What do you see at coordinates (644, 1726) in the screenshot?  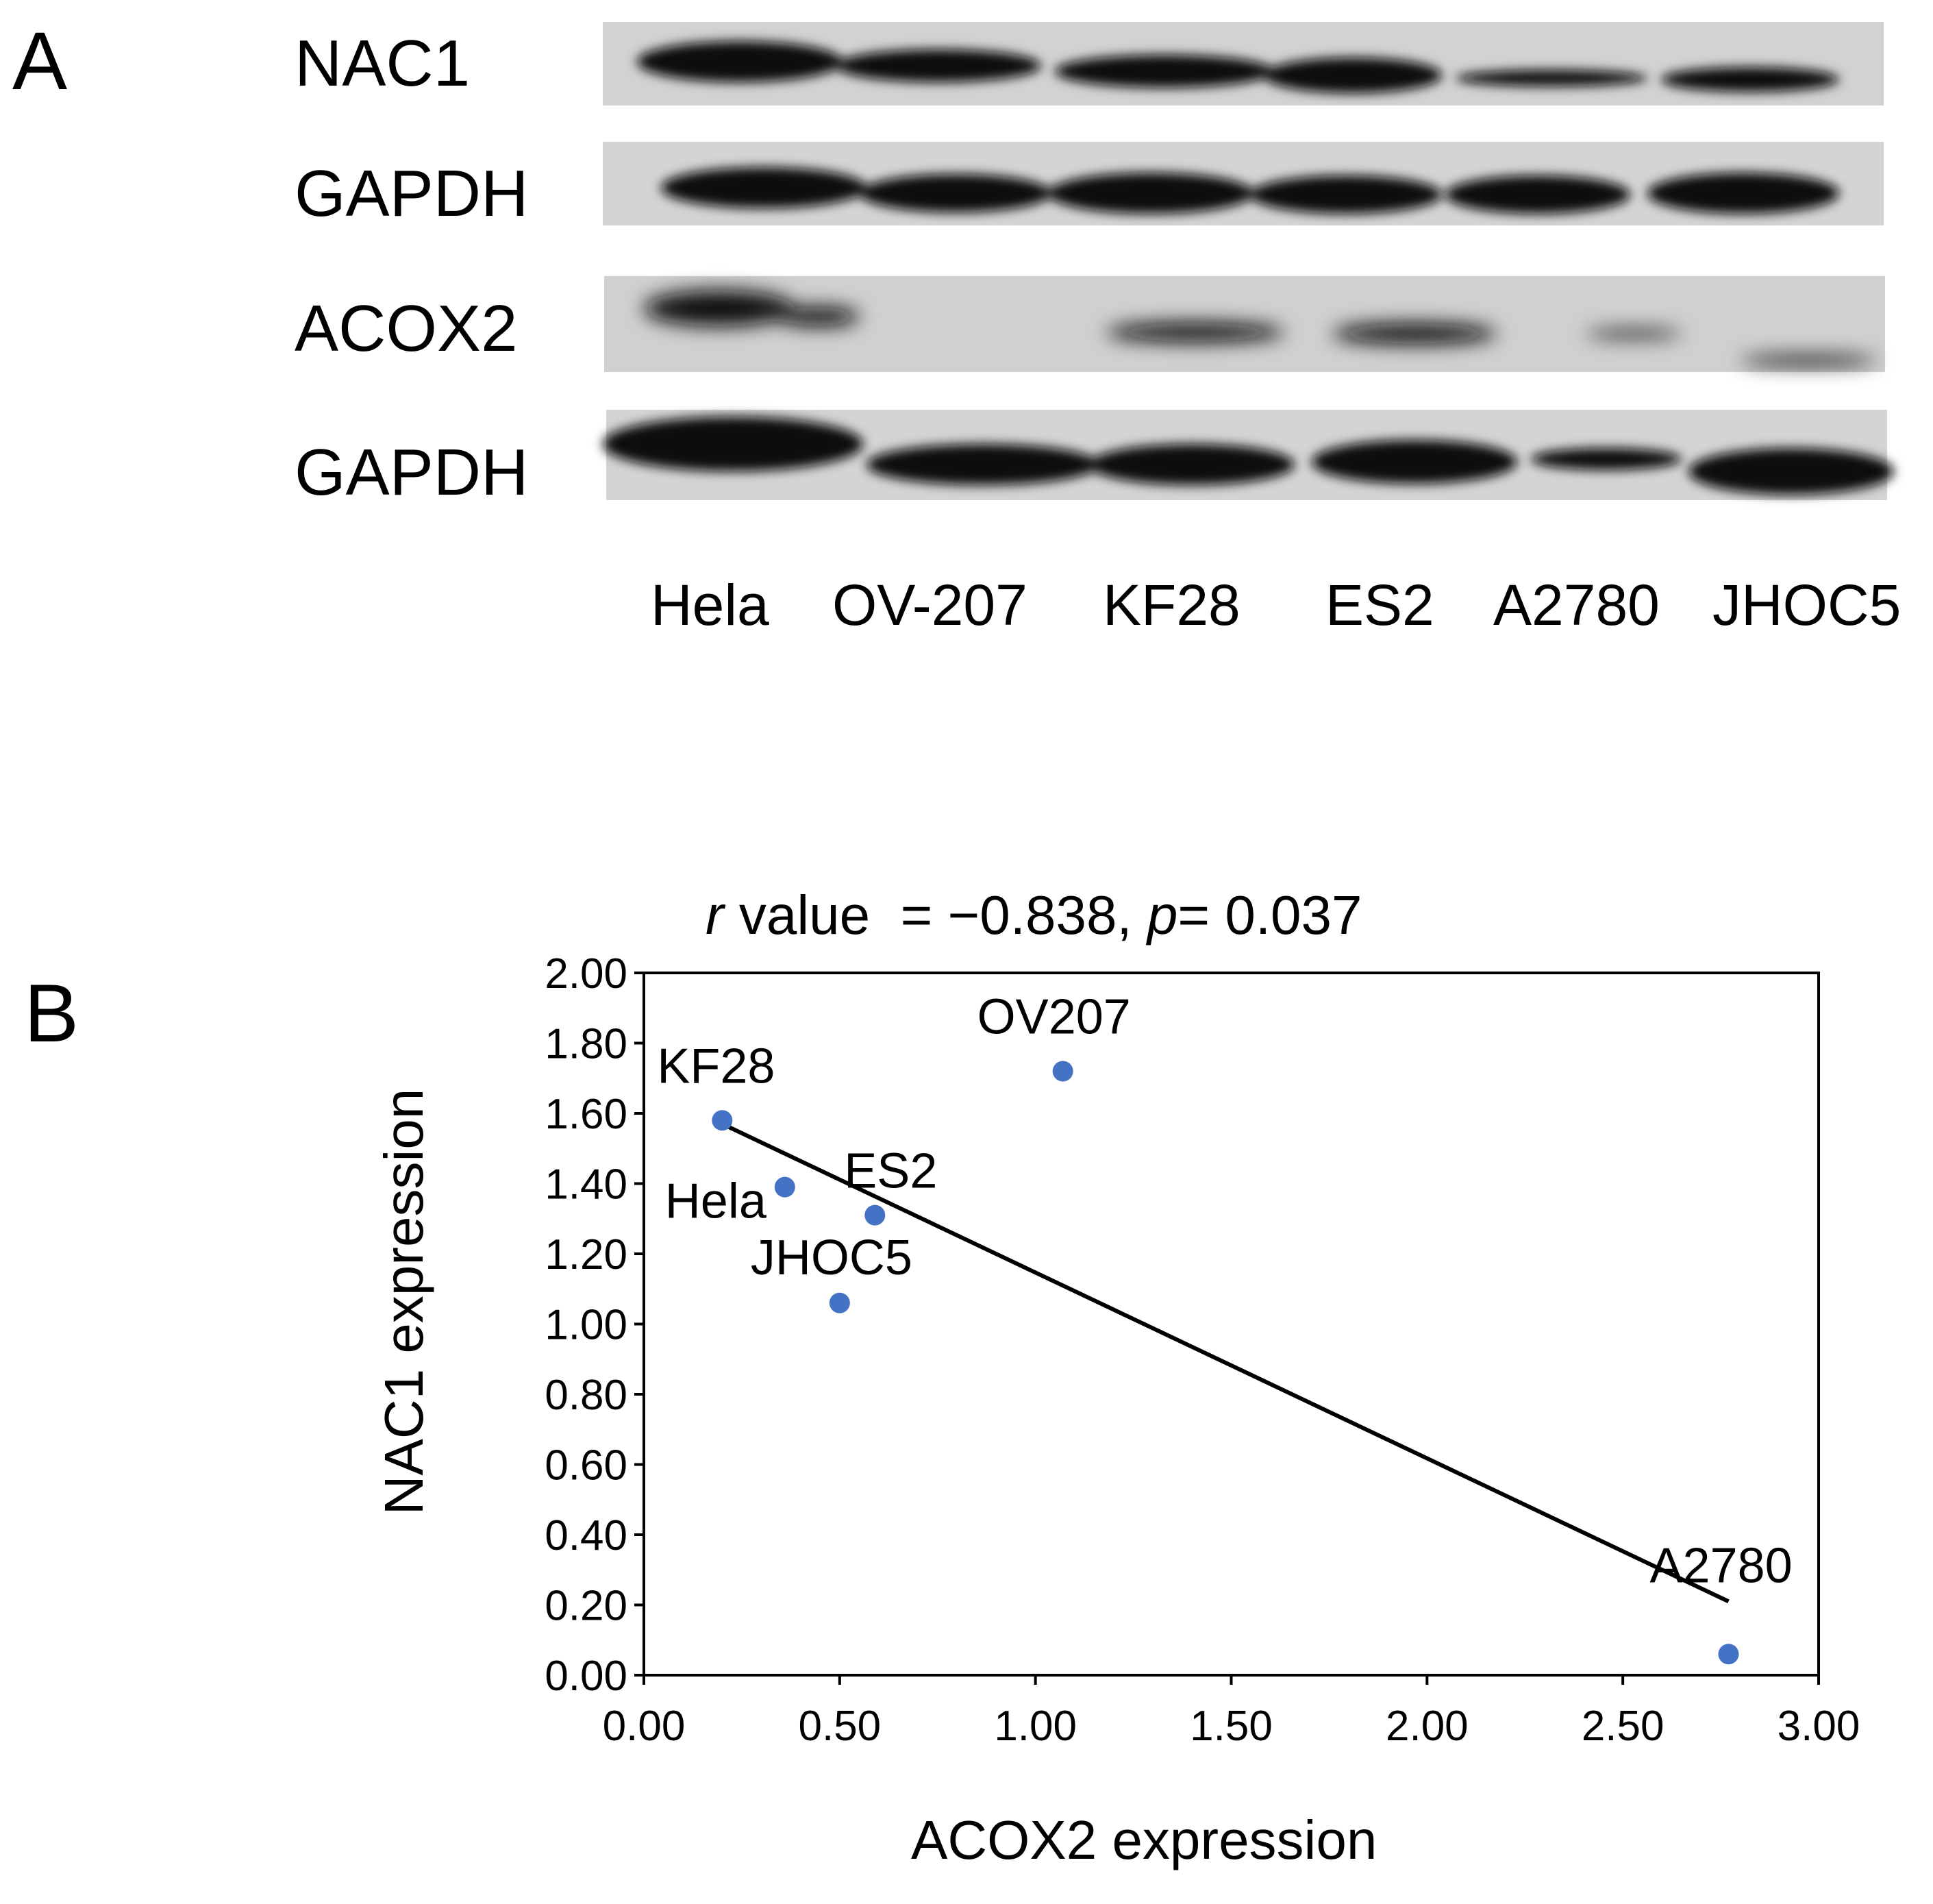 I see `x-tick-label: 0.00` at bounding box center [644, 1726].